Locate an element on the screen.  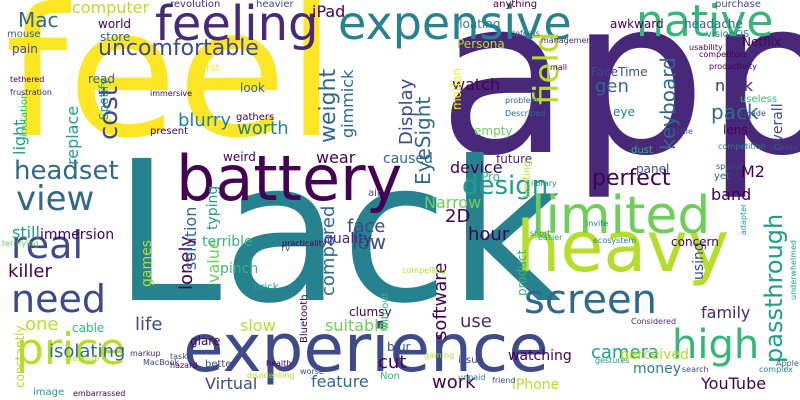
word-watching: watching is located at coordinates (540, 356).